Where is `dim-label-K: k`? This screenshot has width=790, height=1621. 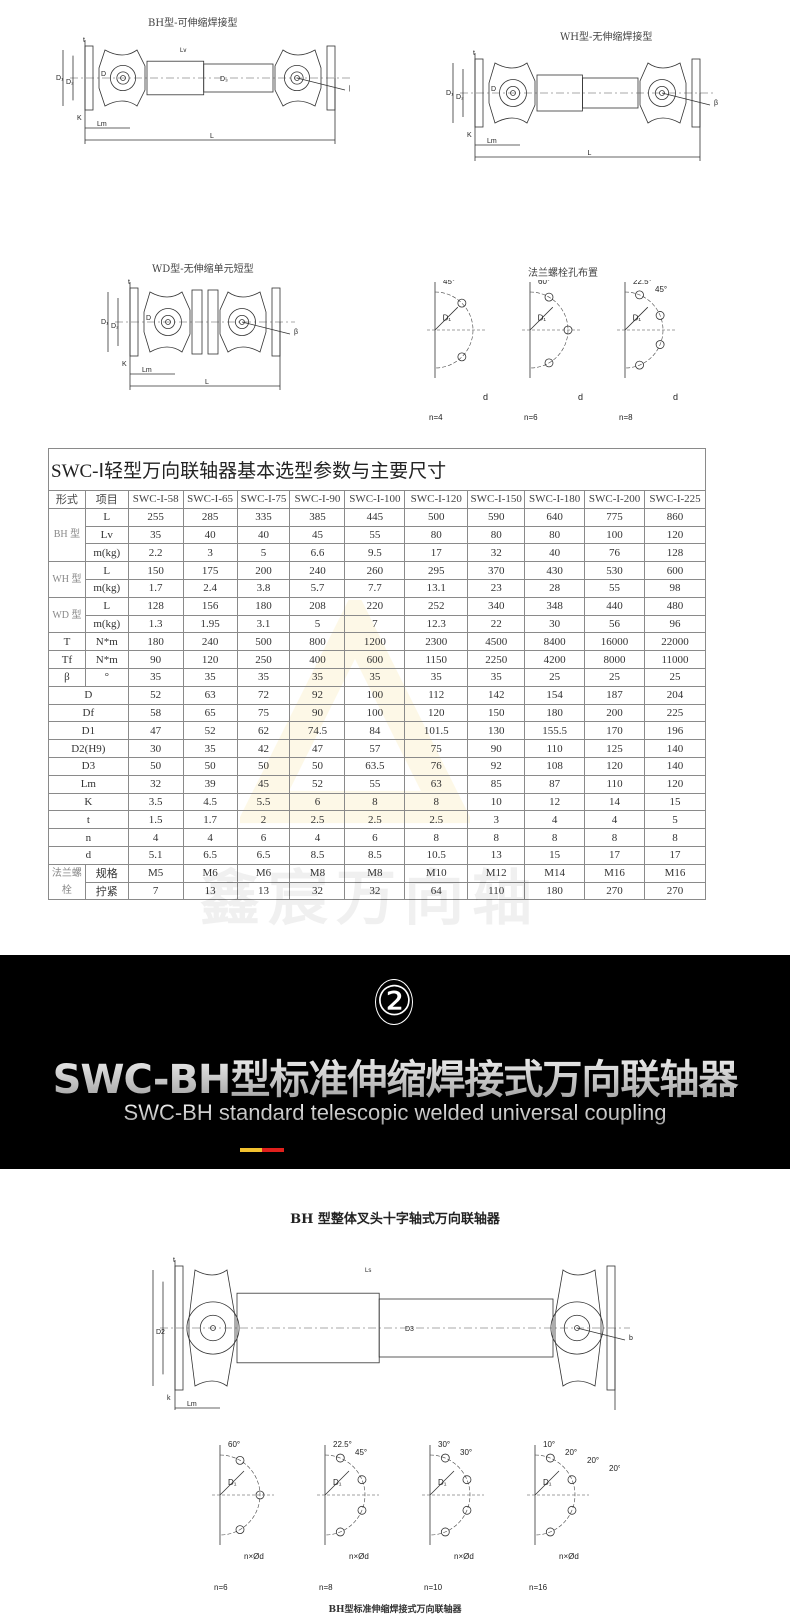 dim-label-K: k is located at coordinates (169, 1398).